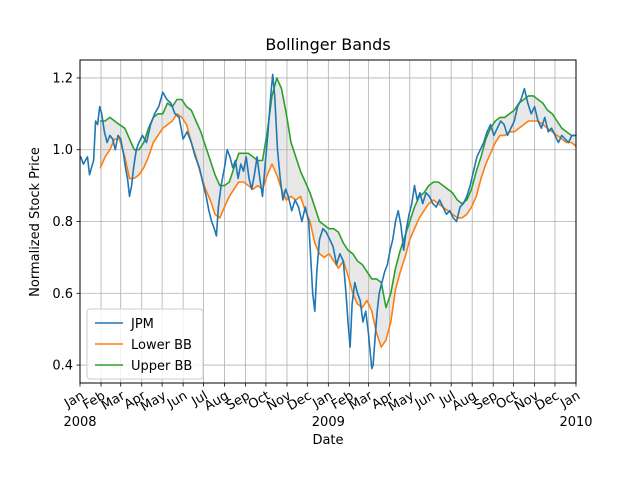  What do you see at coordinates (62, 294) in the screenshot?
I see `y-tick-label: 0.6` at bounding box center [62, 294].